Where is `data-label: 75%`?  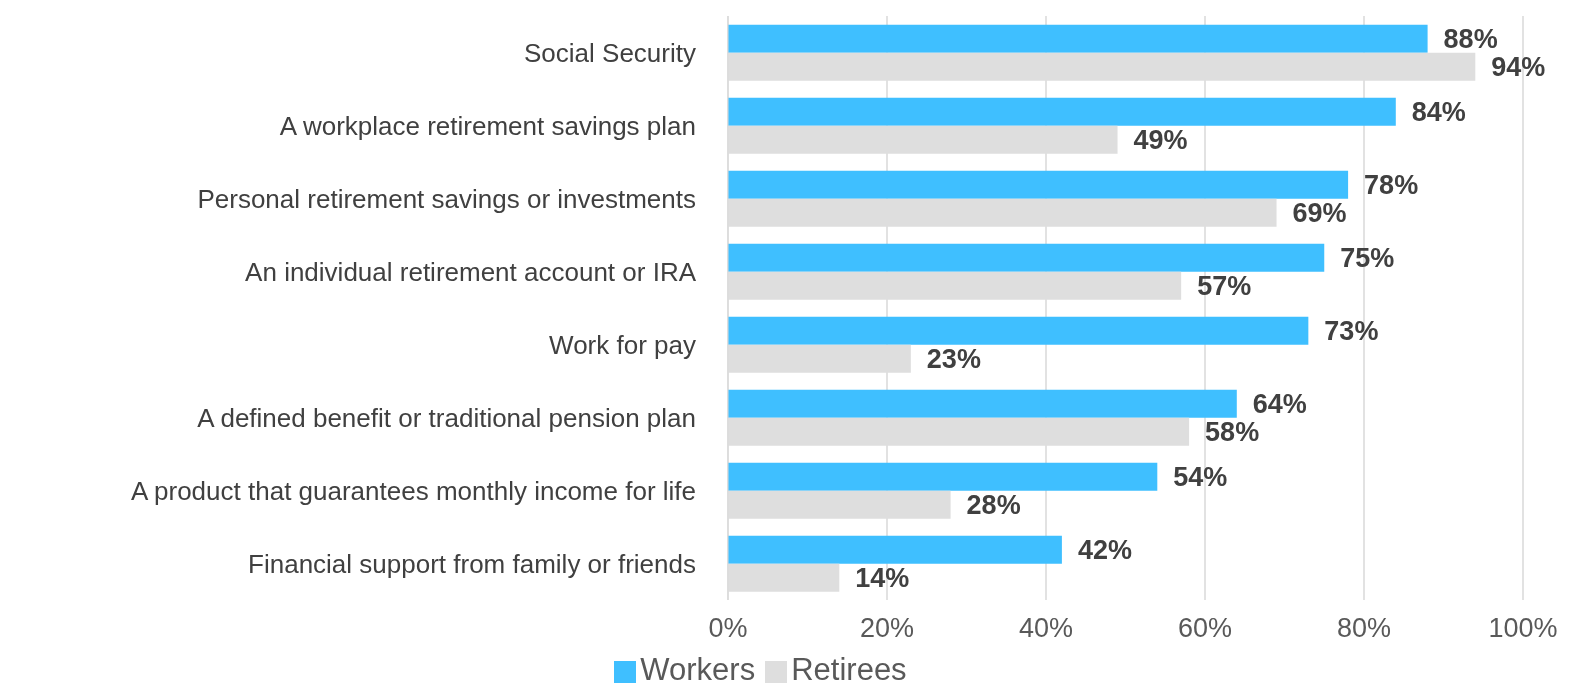
data-label: 75% is located at coordinates (1367, 258).